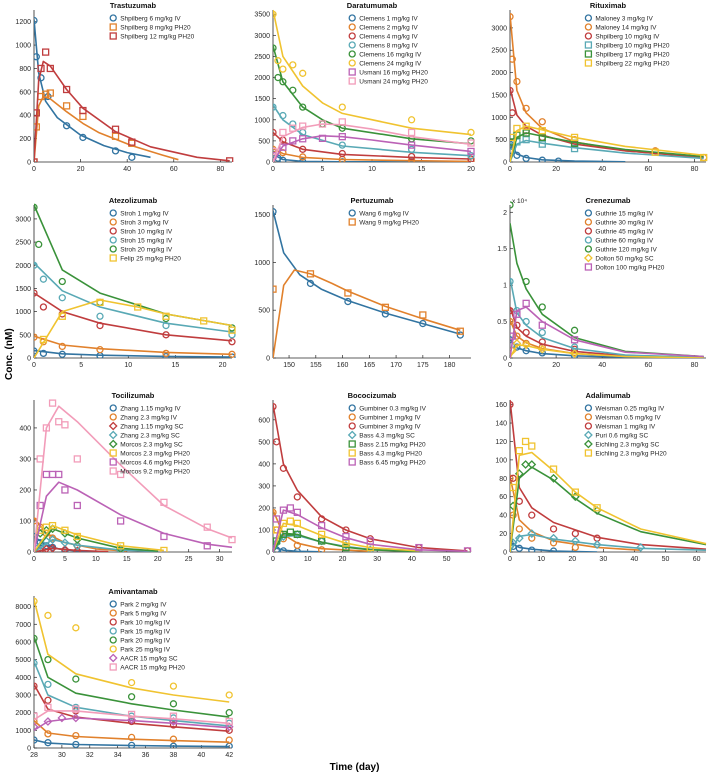  Describe the element at coordinates (133, 297) in the screenshot. I see `series-line-stroh-15-mg-kg-iv` at that location.